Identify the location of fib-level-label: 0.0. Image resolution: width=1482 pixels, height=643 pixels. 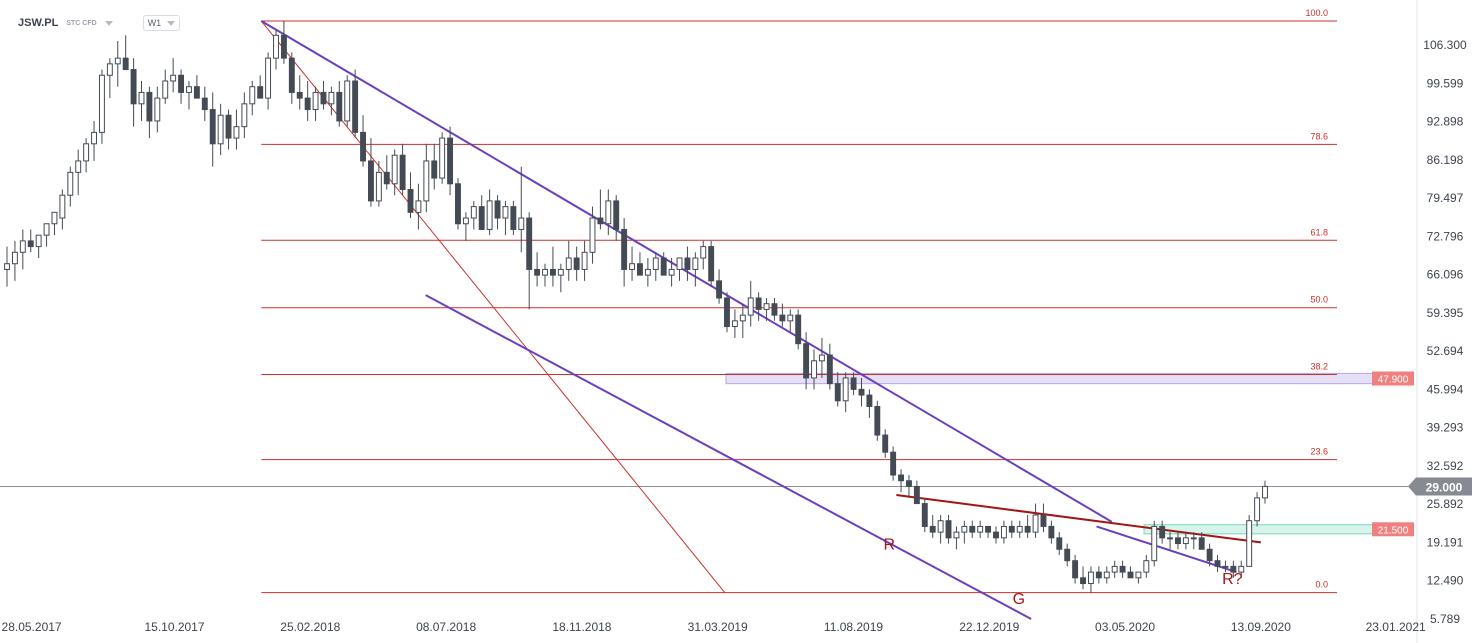
(1321, 585).